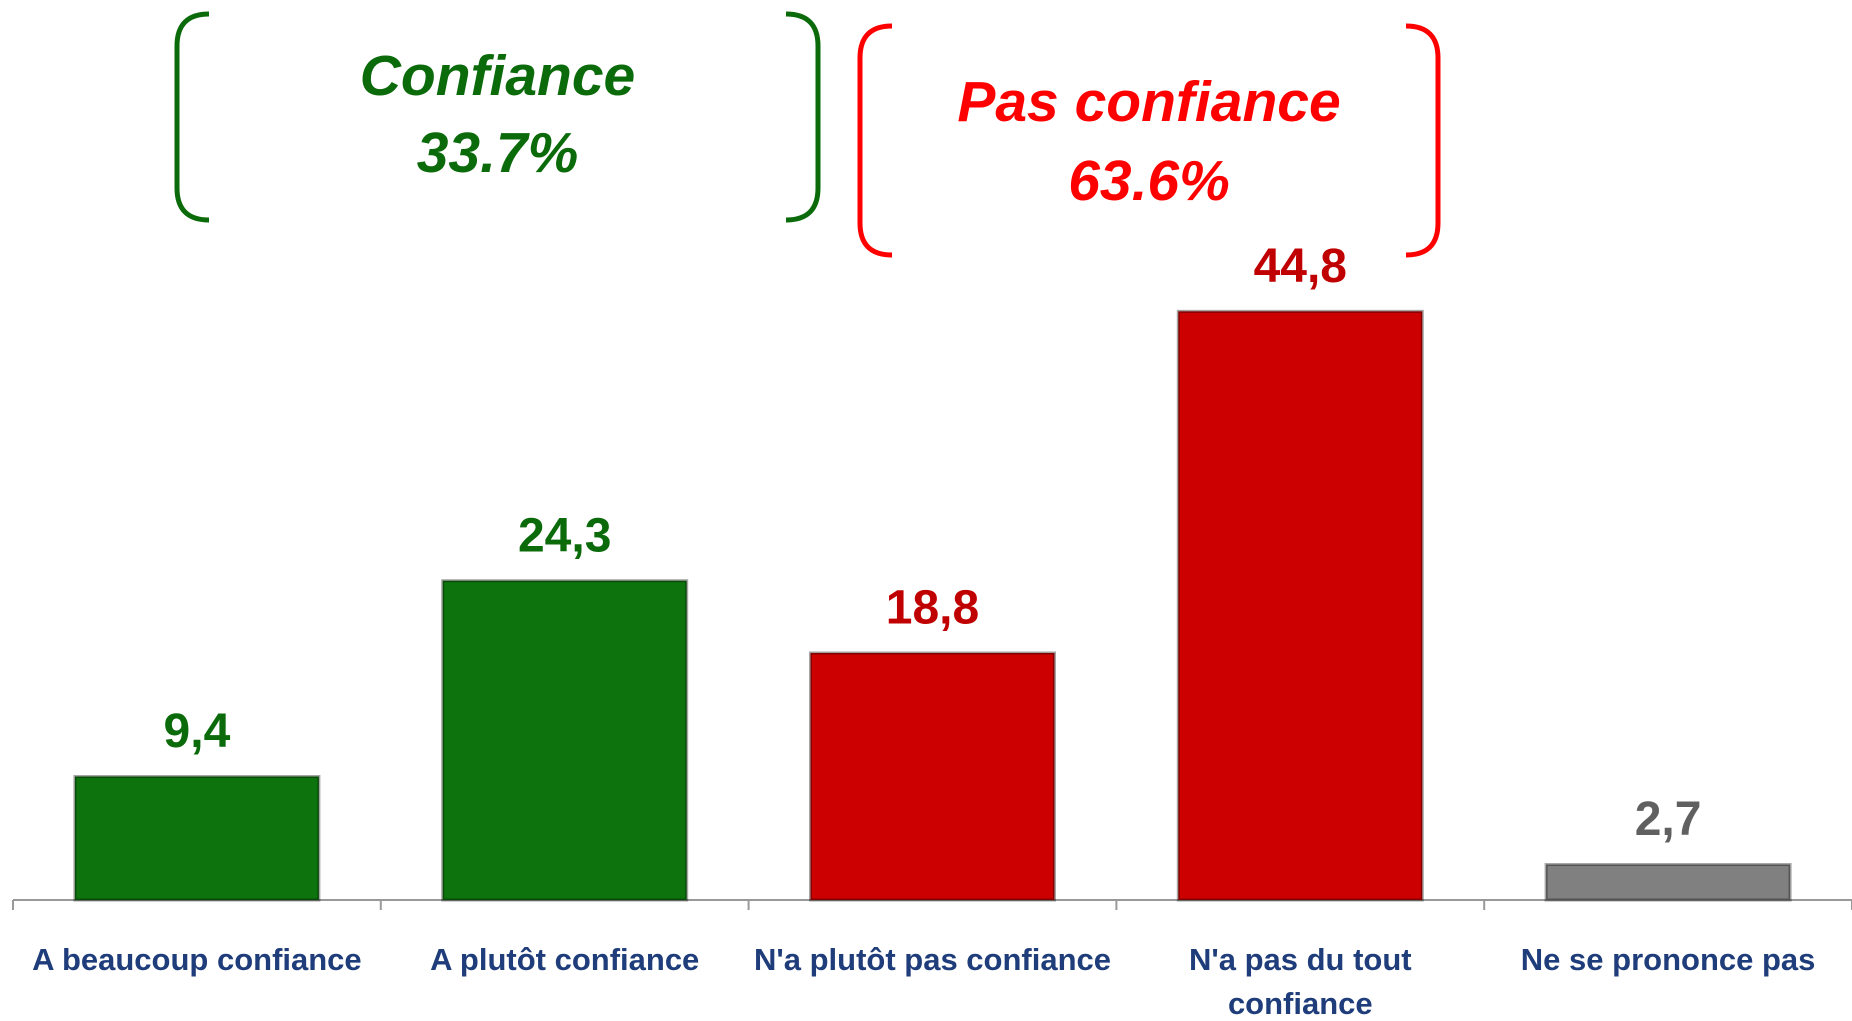 The width and height of the screenshot is (1852, 1021). I want to click on x-tick-label: A beaucoup confiance, so click(197, 959).